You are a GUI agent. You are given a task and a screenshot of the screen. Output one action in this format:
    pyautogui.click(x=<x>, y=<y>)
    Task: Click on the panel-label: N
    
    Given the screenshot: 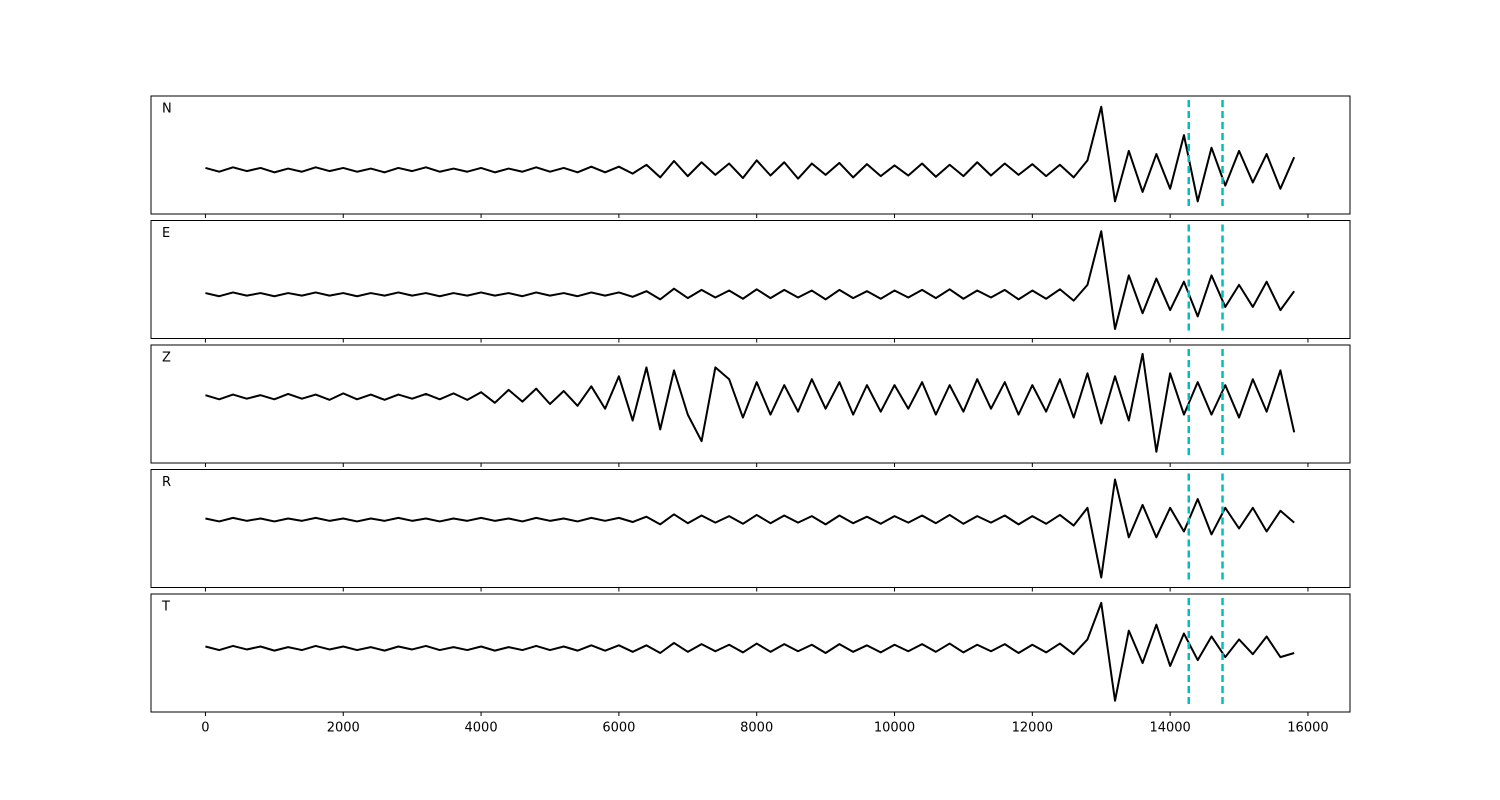 What is the action you would take?
    pyautogui.click(x=167, y=109)
    